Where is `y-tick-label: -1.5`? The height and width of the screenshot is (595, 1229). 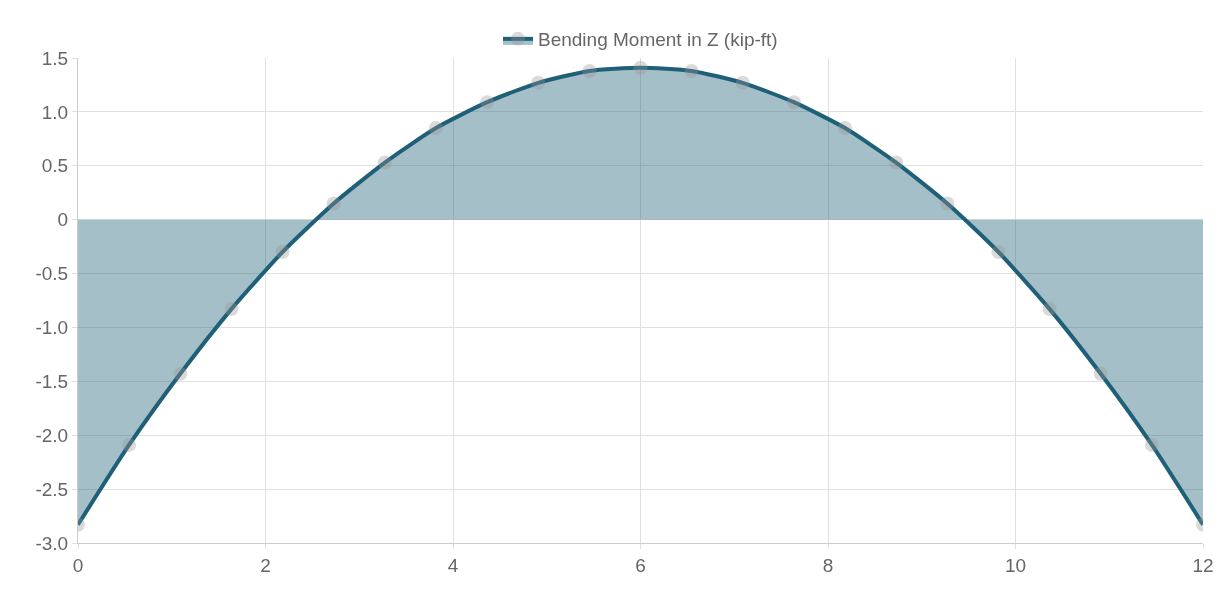
y-tick-label: -1.5 is located at coordinates (52, 381).